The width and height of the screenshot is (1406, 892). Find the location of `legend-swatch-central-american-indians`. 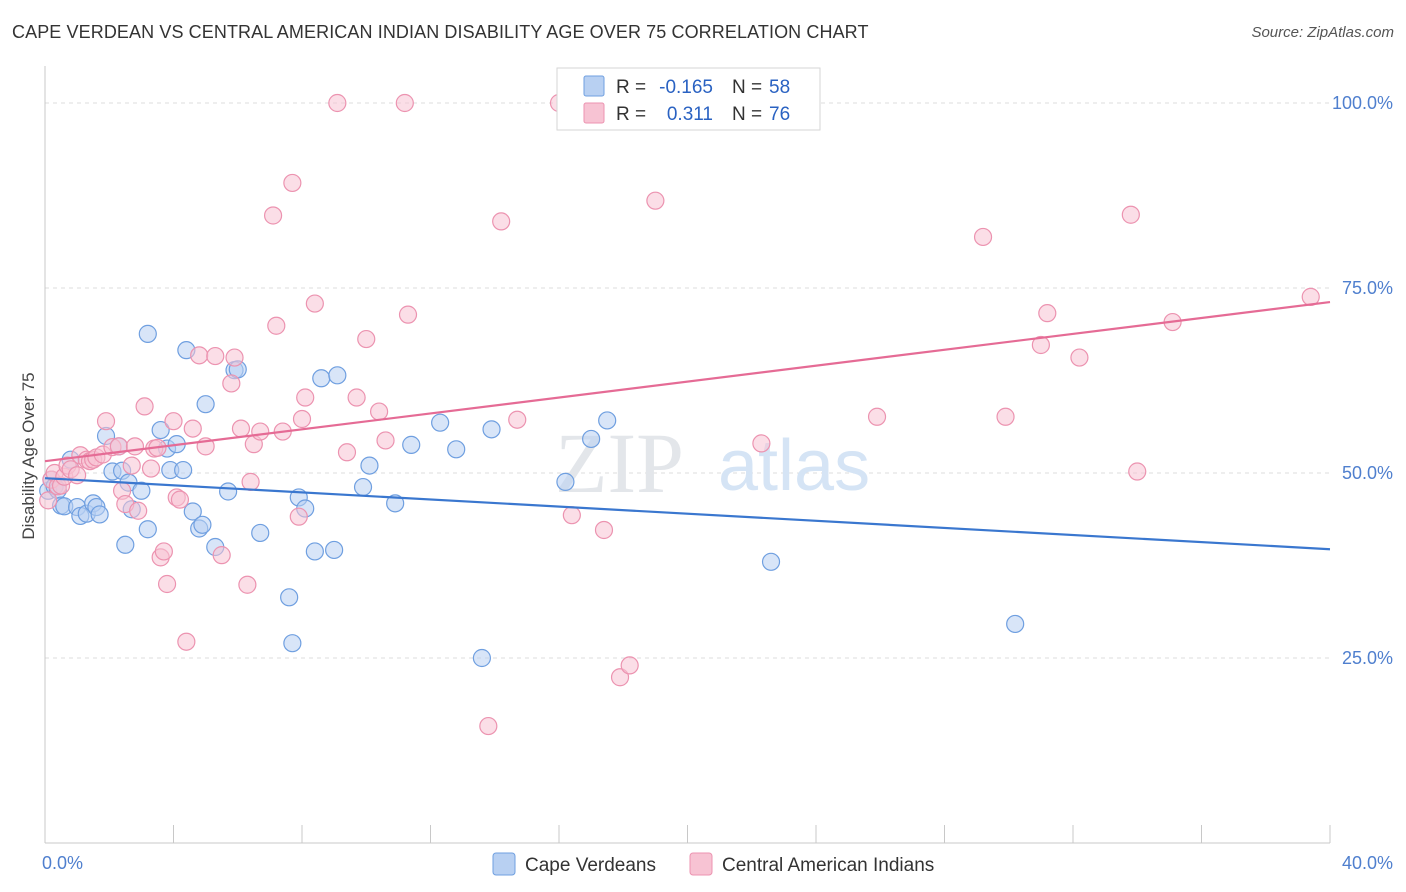

legend-swatch-central-american-indians is located at coordinates (701, 864).